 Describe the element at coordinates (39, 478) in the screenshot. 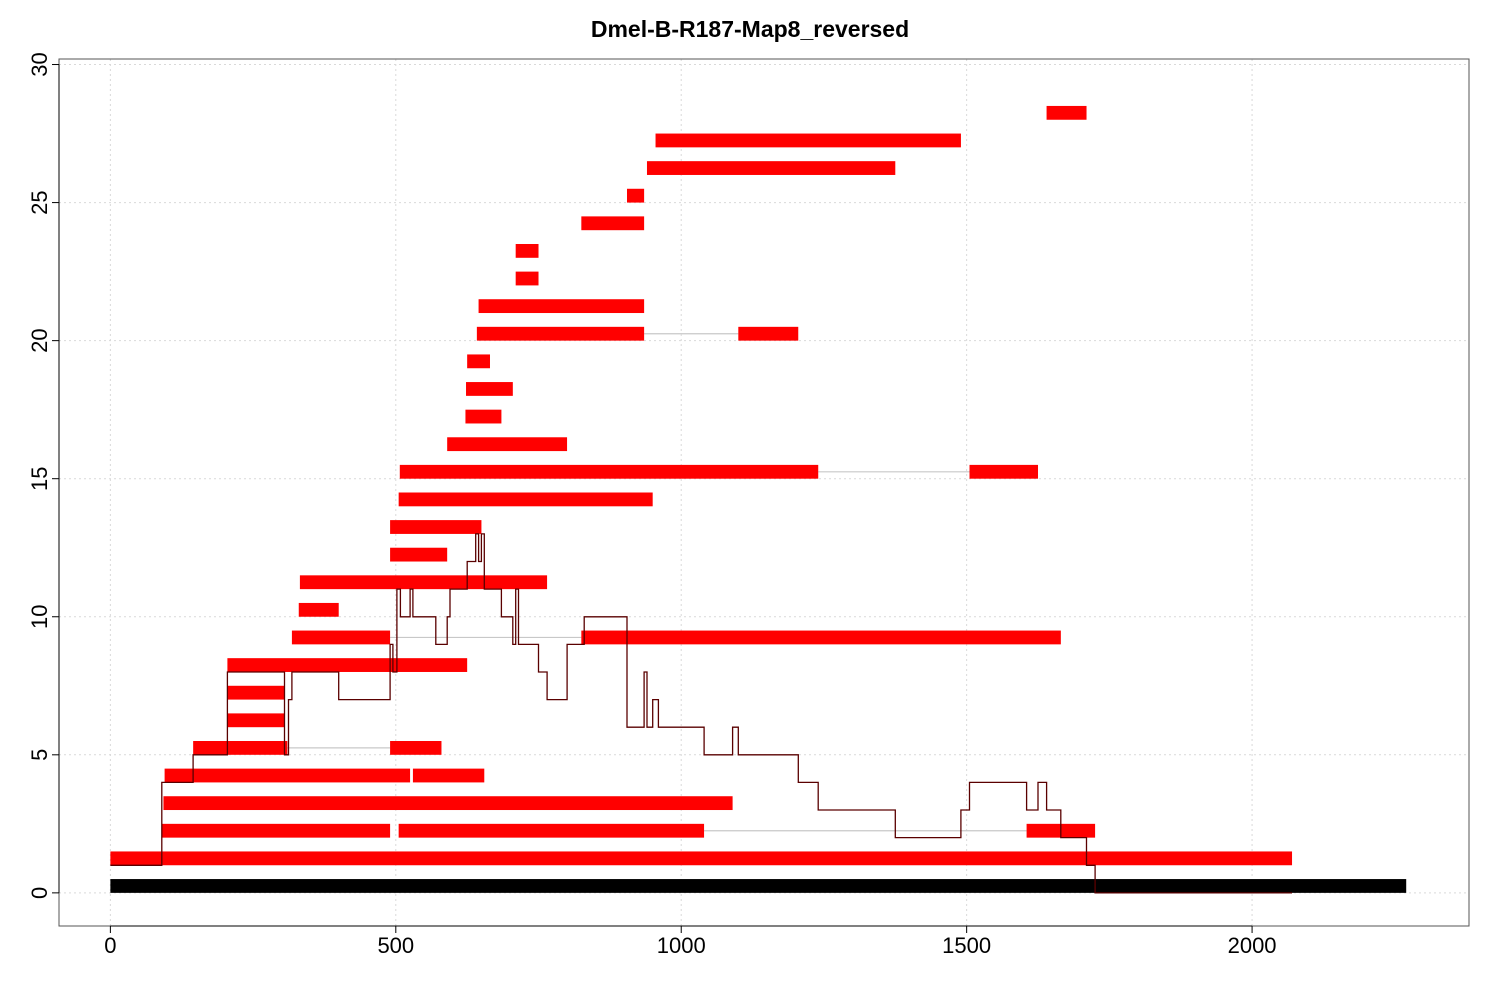

I see `y-tick-label: 15` at that location.